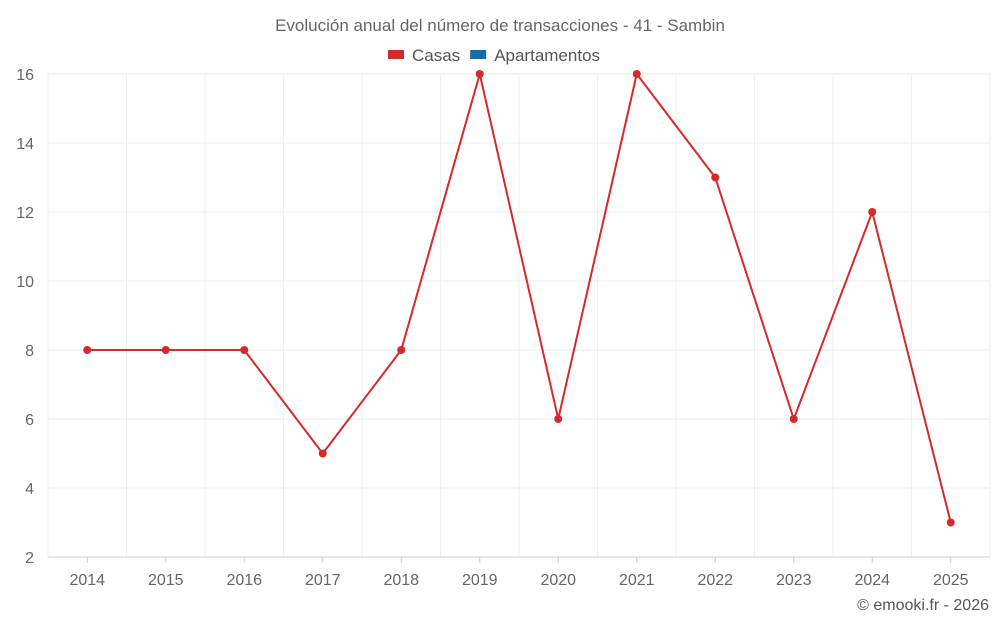 This screenshot has width=1000, height=625. Describe the element at coordinates (29, 558) in the screenshot. I see `y-tick-label: 2` at that location.